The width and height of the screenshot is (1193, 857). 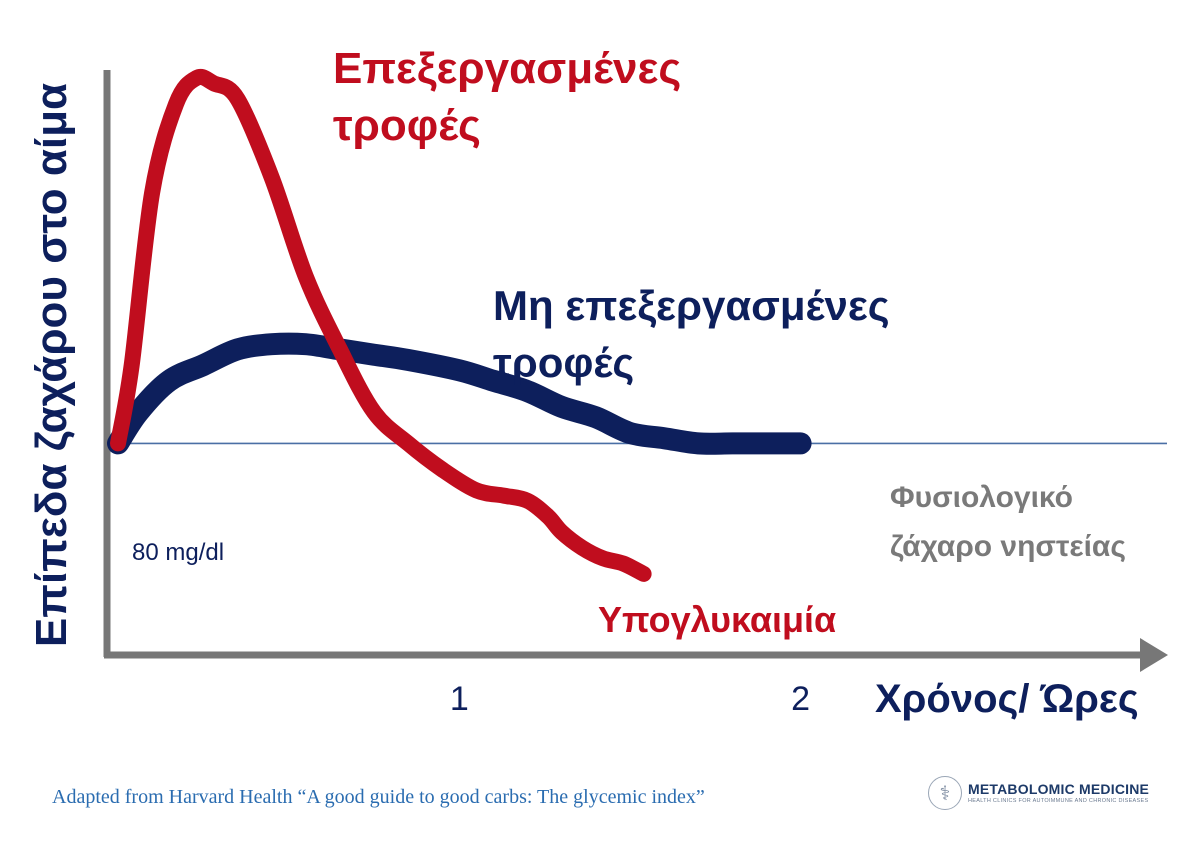 I want to click on reference-value-label: 80 mg/dl, so click(x=178, y=552).